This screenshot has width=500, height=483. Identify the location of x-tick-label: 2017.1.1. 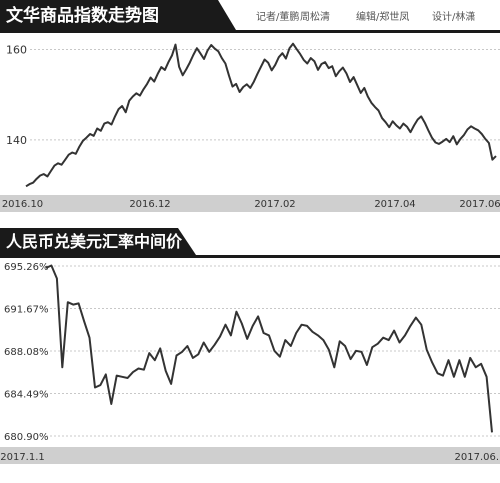
(22, 457).